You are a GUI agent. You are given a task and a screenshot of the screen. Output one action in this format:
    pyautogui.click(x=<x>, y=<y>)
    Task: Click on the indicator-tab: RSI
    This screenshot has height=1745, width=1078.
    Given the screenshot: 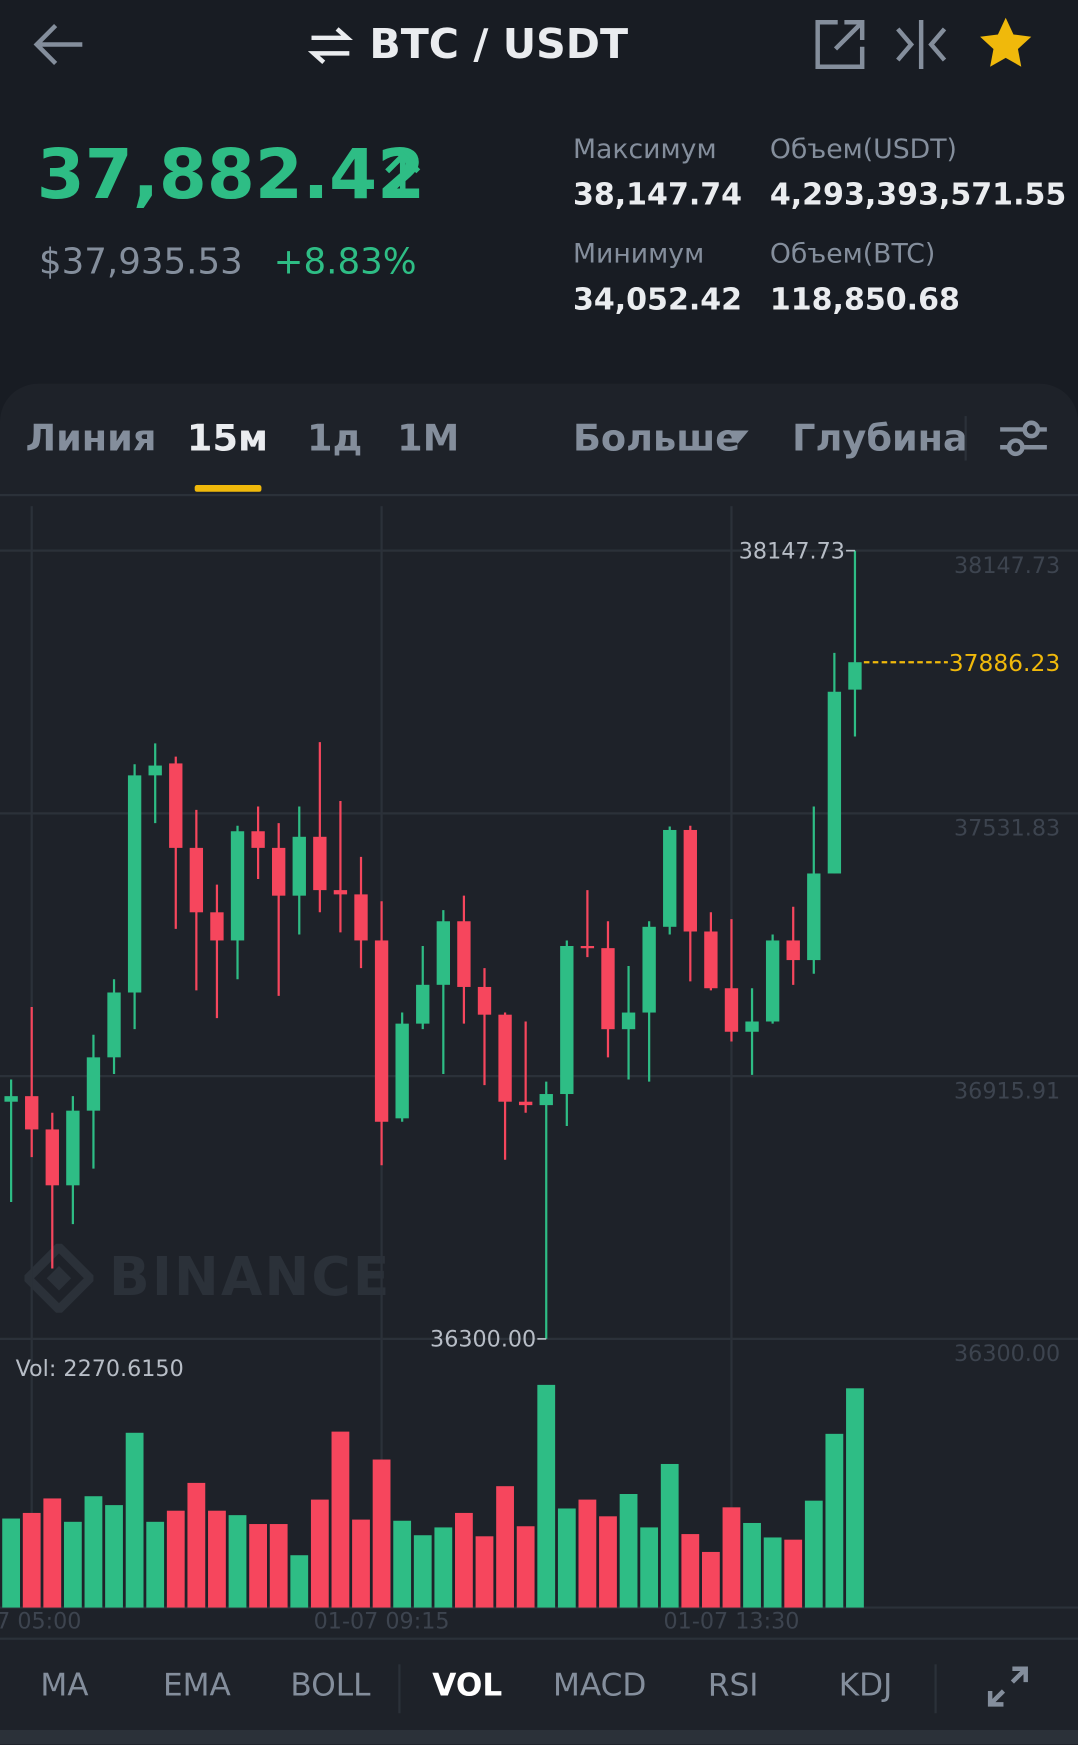 What is the action you would take?
    pyautogui.click(x=733, y=1685)
    